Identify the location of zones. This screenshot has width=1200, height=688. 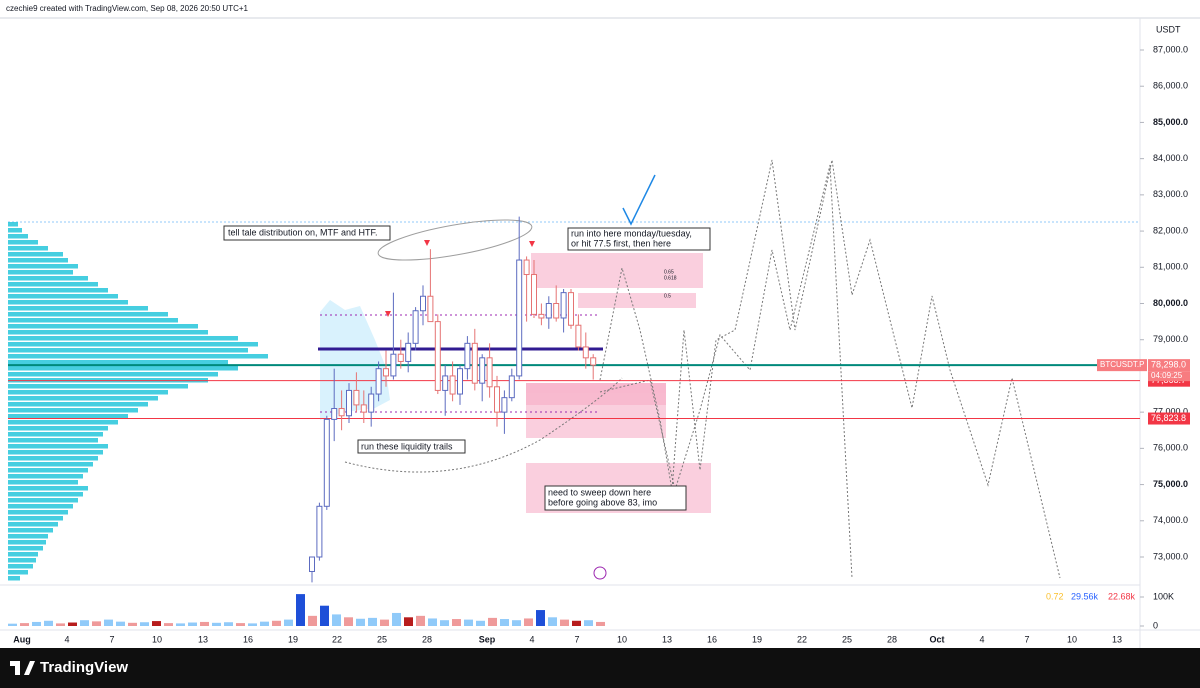
(618, 383).